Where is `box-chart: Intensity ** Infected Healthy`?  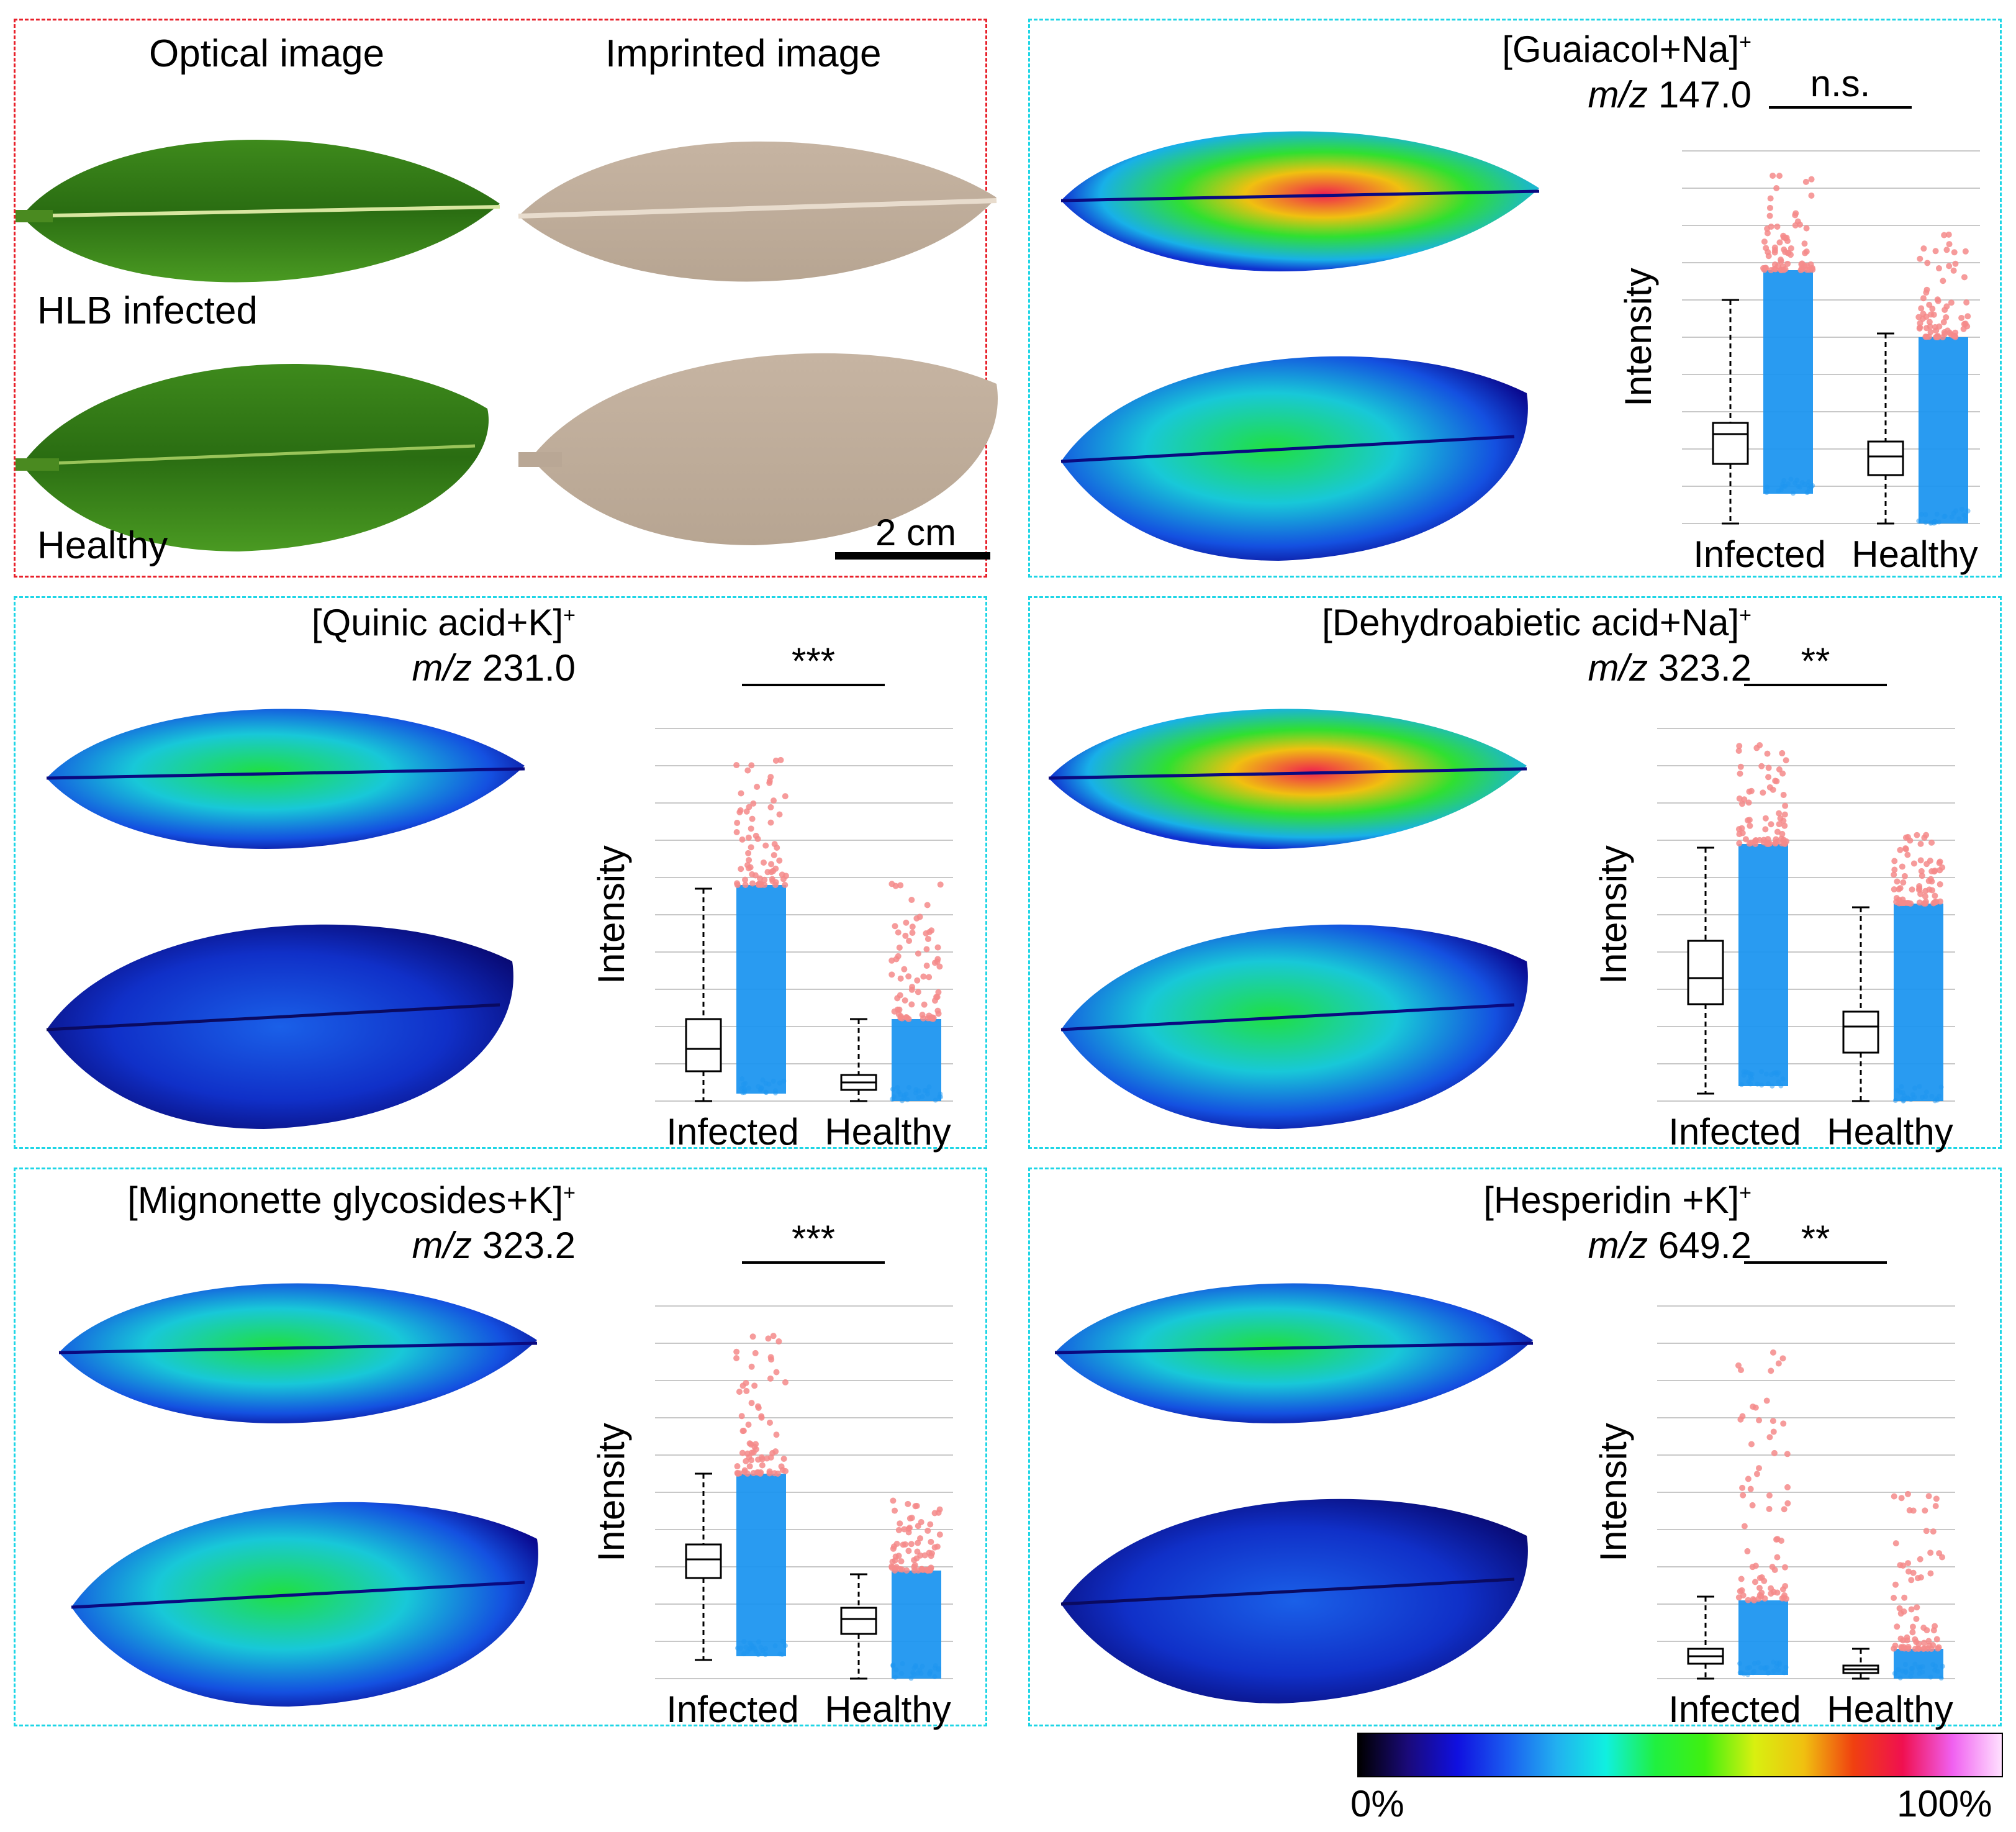
box-chart: Intensity ** Infected Healthy is located at coordinates (1774, 1474).